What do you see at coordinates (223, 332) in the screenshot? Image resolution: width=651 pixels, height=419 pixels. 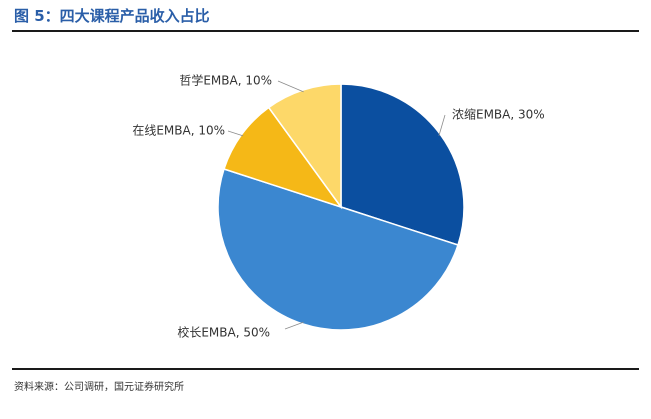 I see `slice-label-2: 校长EMBA, 50%` at bounding box center [223, 332].